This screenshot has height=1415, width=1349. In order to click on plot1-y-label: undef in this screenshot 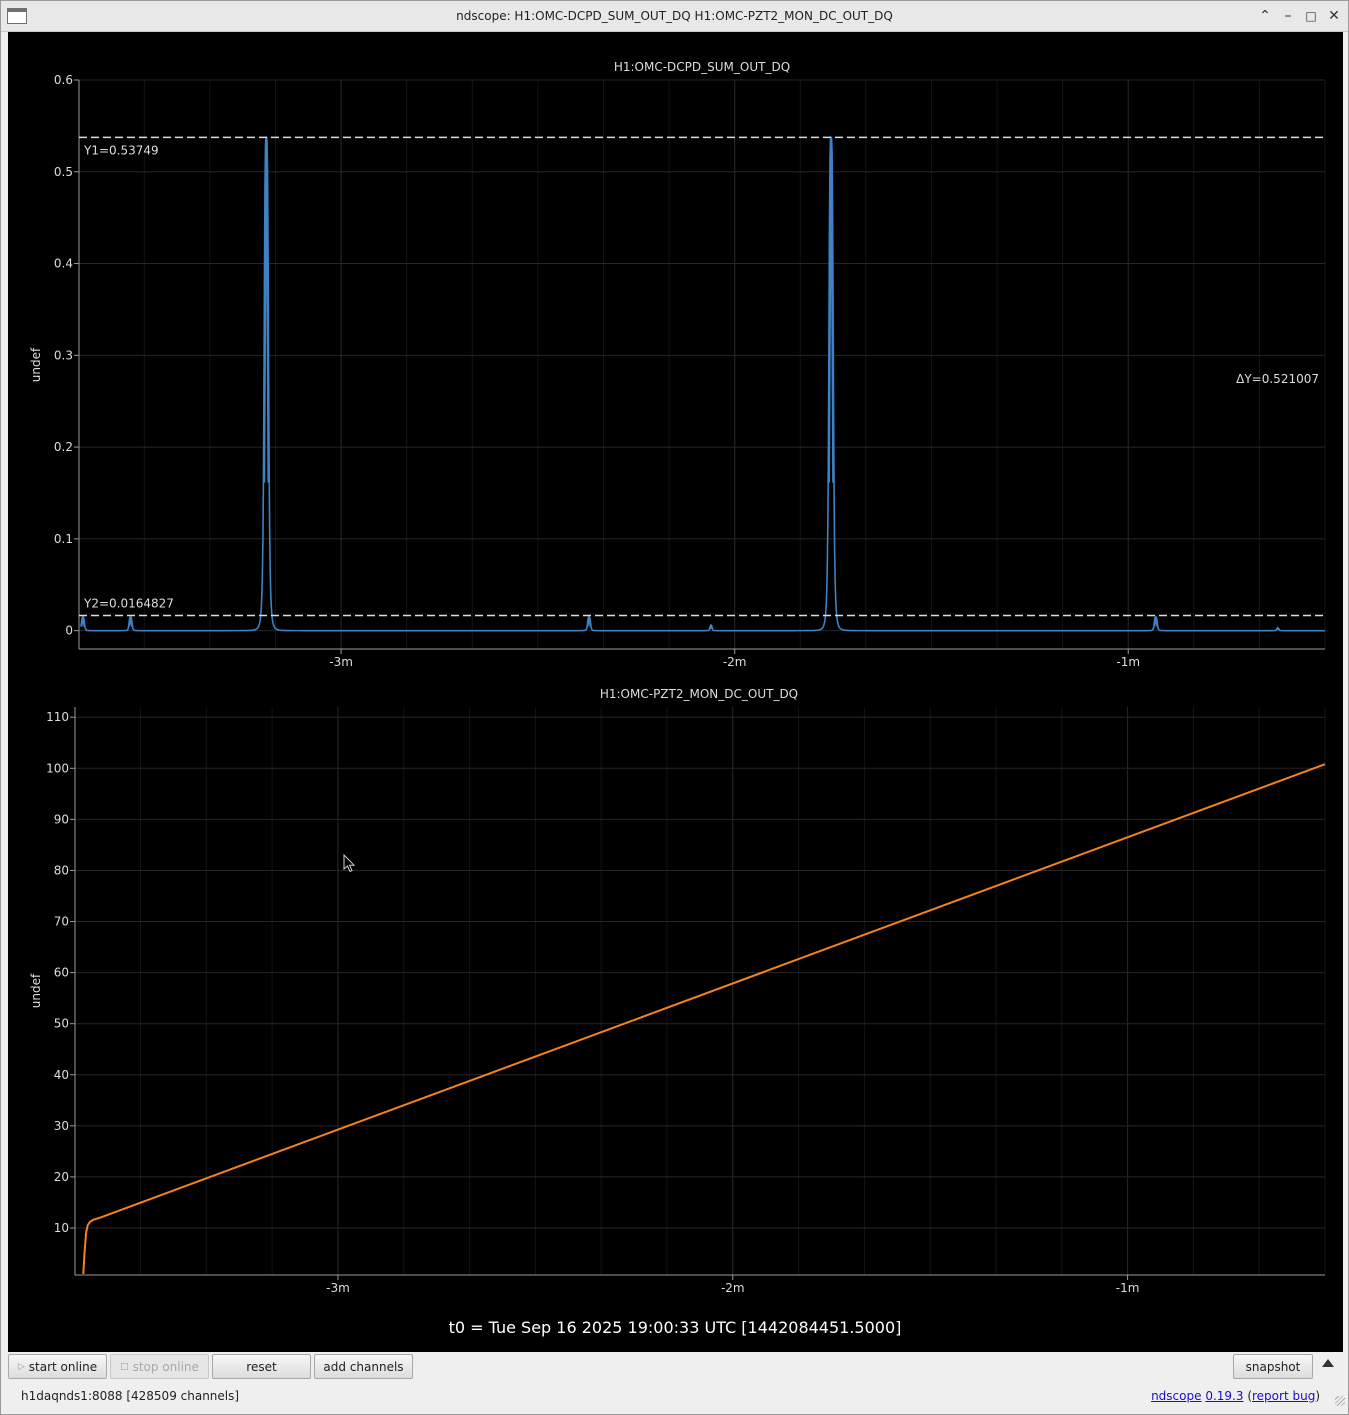, I will do `click(36, 364)`.